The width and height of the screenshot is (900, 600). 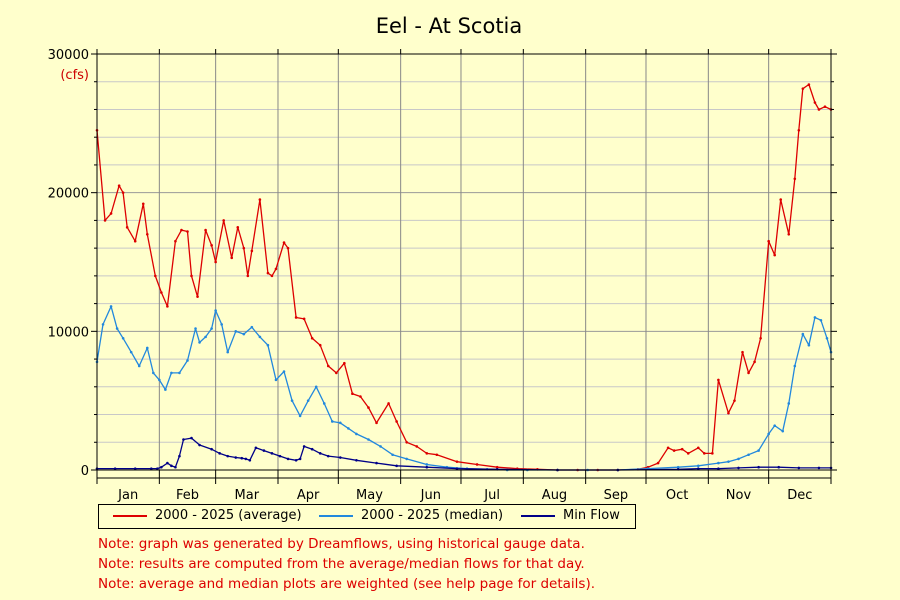 What do you see at coordinates (554, 495) in the screenshot?
I see `x-tick-label: Aug` at bounding box center [554, 495].